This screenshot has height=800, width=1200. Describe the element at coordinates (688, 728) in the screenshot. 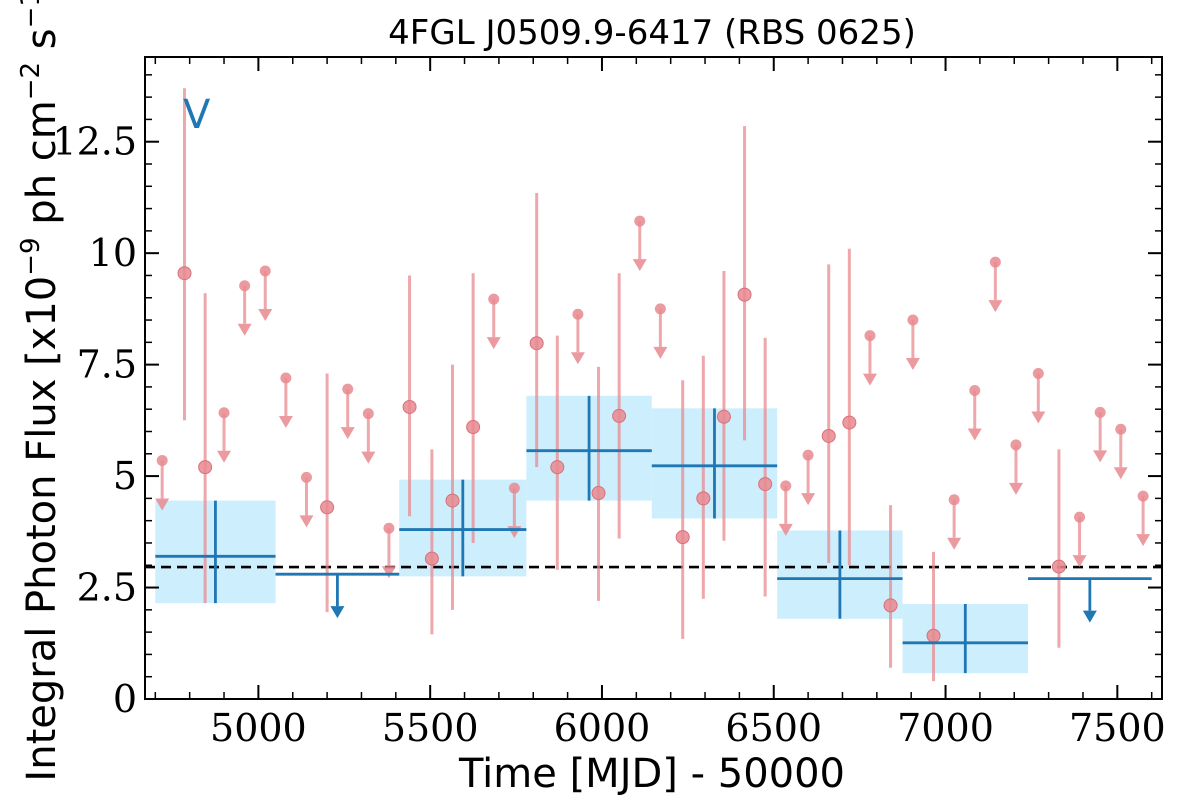

I see `x-tick-labels: 5000 5500 6000 6500 7000 7500` at that location.